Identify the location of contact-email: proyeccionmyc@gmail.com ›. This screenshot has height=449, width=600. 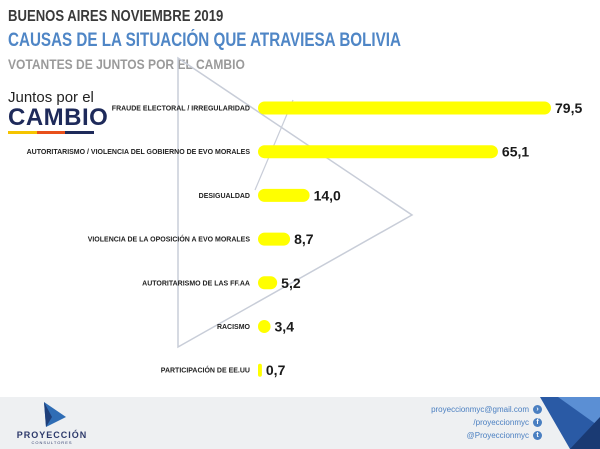
(486, 409).